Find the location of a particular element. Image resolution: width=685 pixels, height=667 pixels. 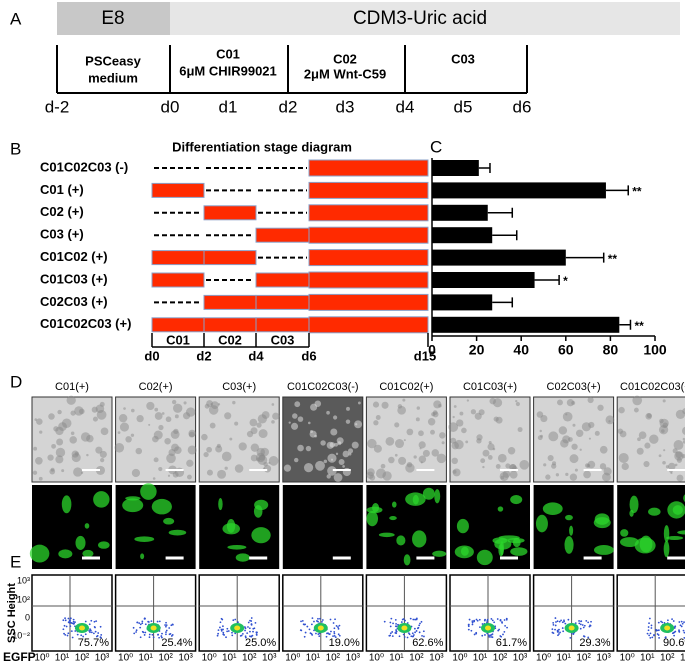

day-label: d6 is located at coordinates (522, 106).